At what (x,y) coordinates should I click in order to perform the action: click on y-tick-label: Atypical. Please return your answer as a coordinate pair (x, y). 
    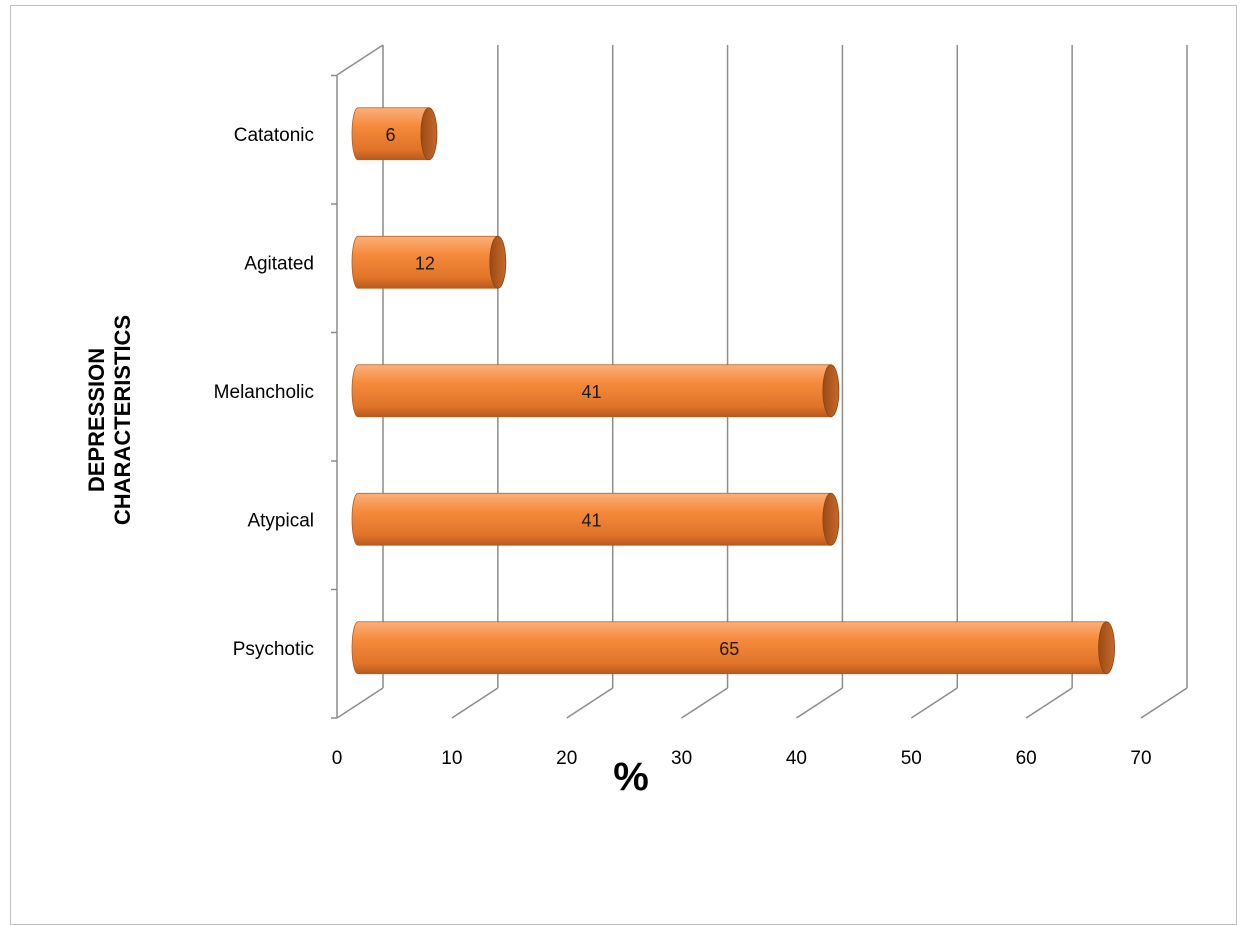
    Looking at the image, I should click on (280, 520).